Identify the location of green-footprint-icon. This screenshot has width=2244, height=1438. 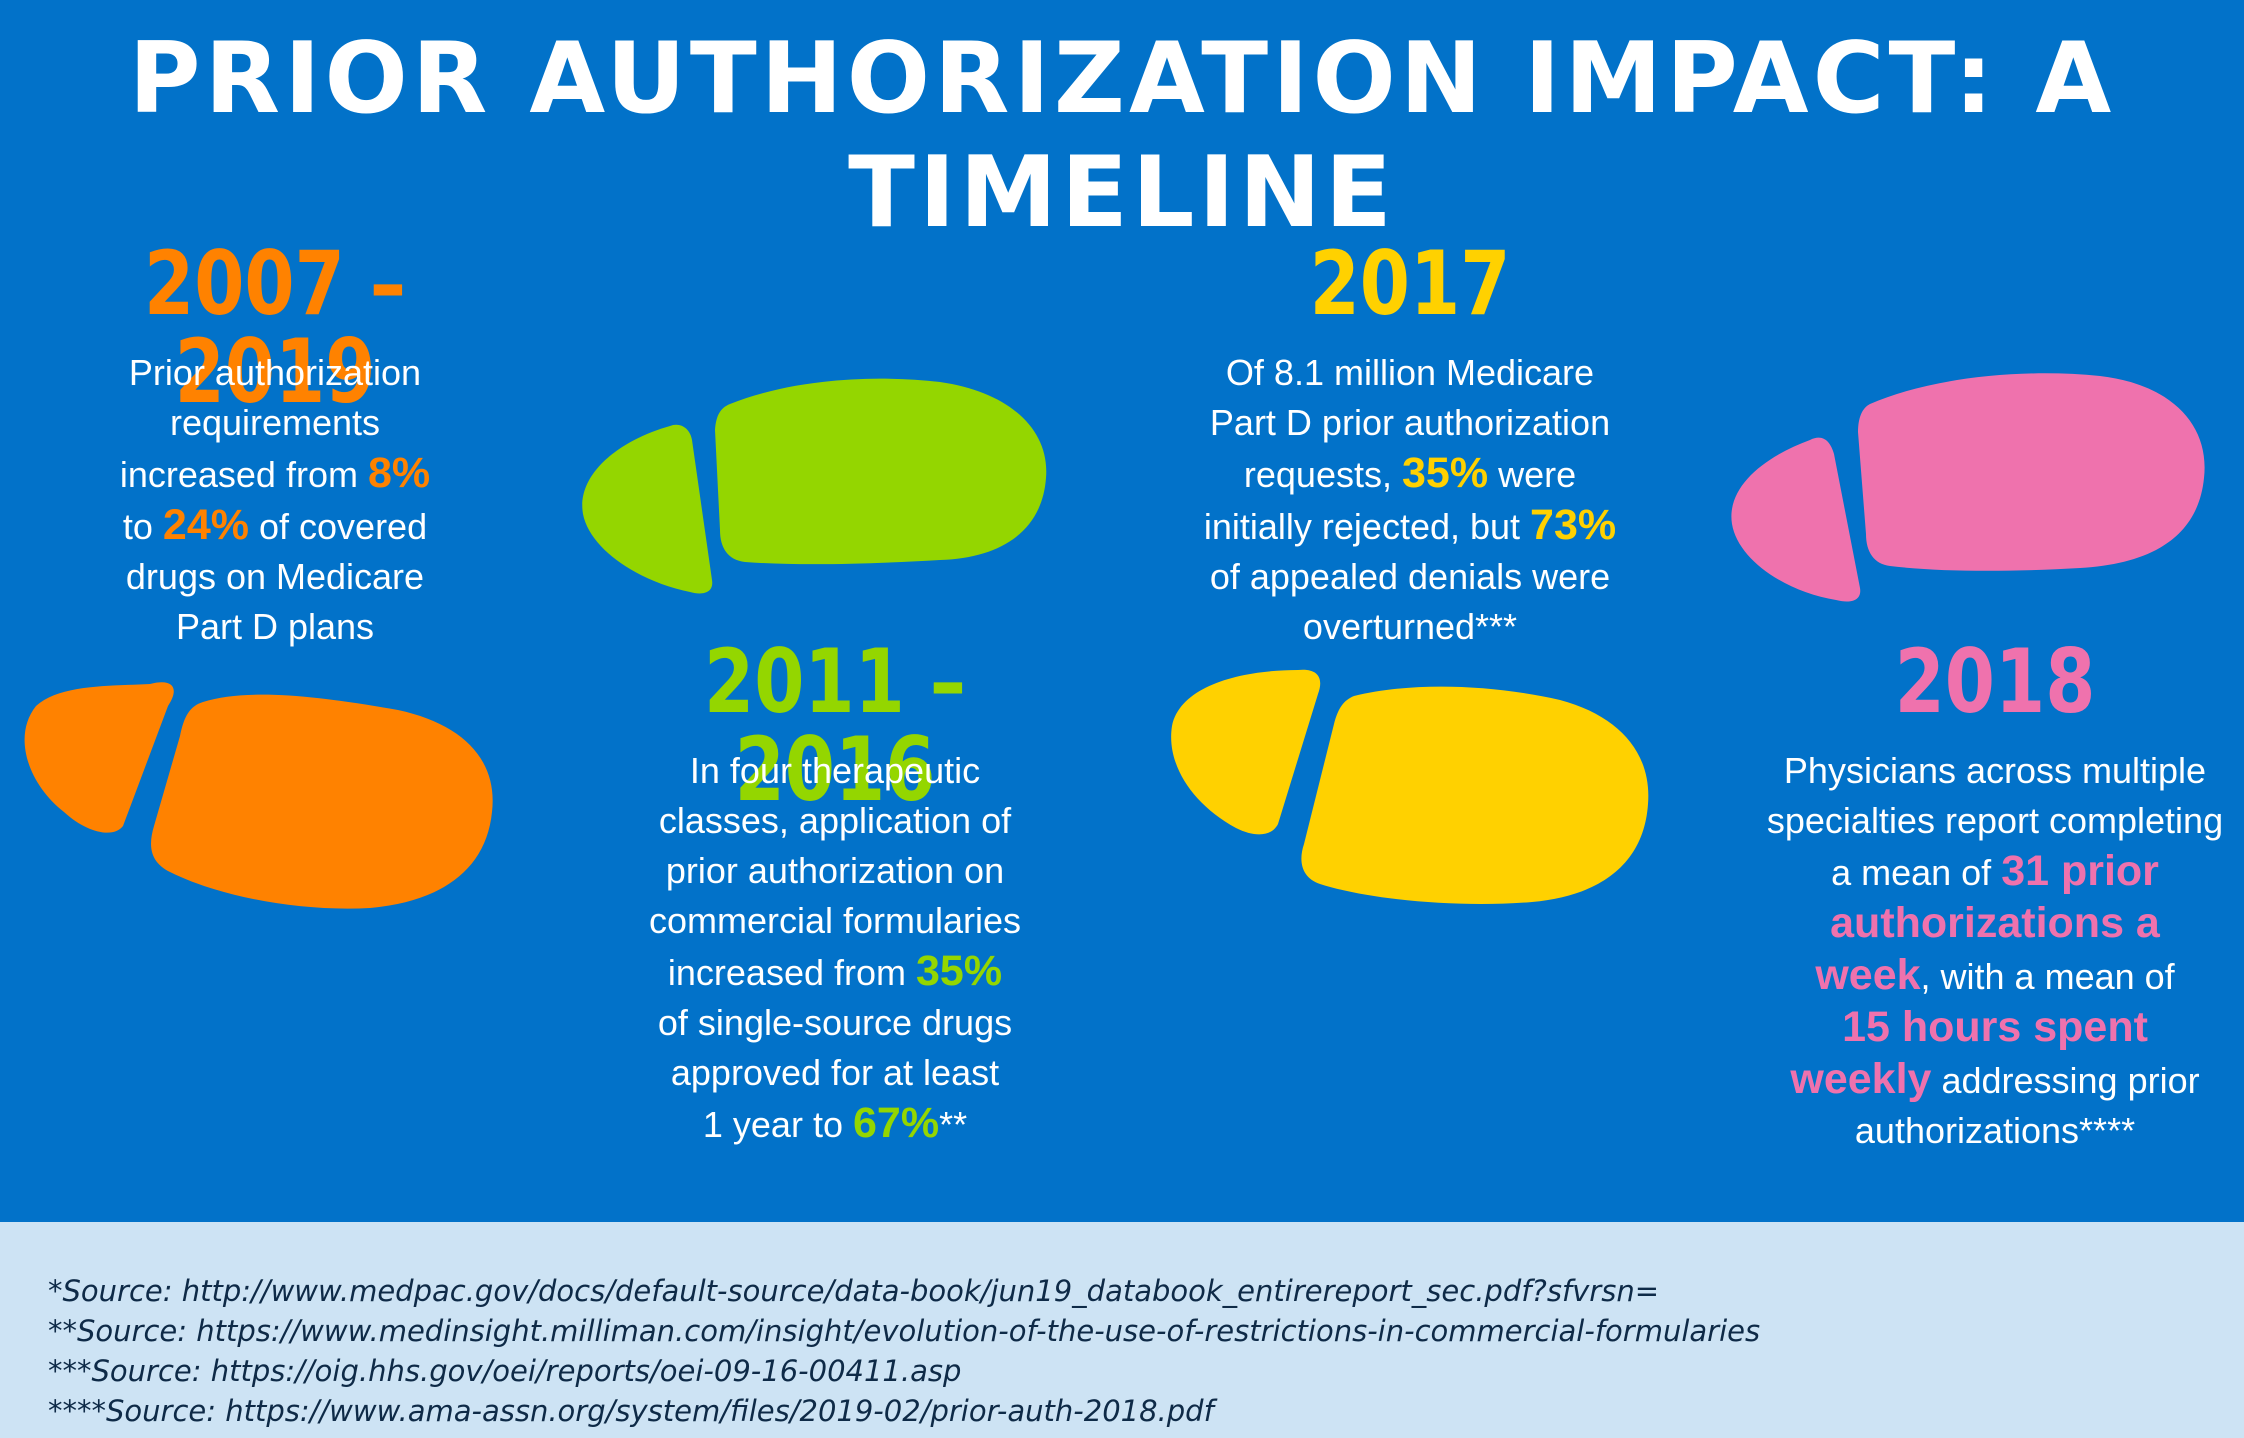
(814, 486).